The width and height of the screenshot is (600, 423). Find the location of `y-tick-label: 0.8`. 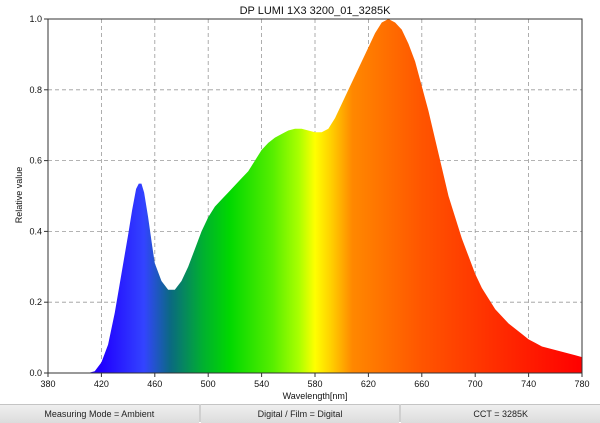

y-tick-label: 0.8 is located at coordinates (35, 90).